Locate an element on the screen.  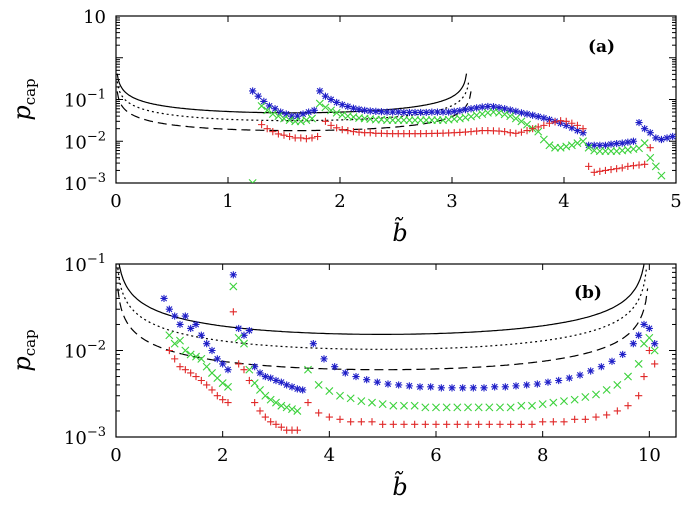
x-tick-label: 10 is located at coordinates (649, 455).